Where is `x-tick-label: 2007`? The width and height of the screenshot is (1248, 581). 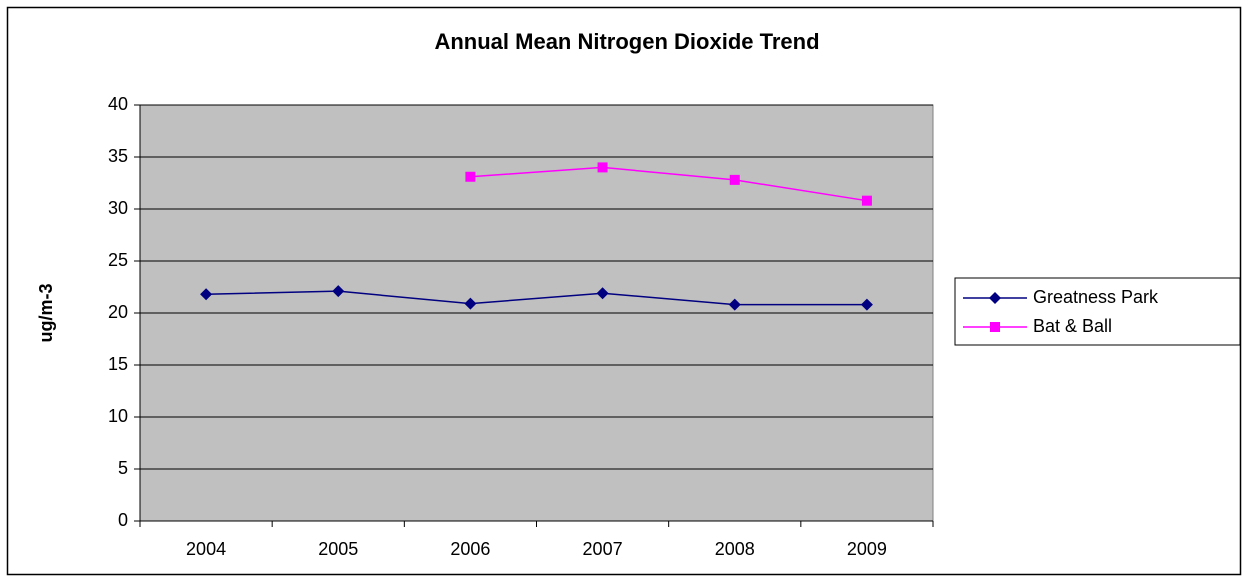 x-tick-label: 2007 is located at coordinates (603, 549).